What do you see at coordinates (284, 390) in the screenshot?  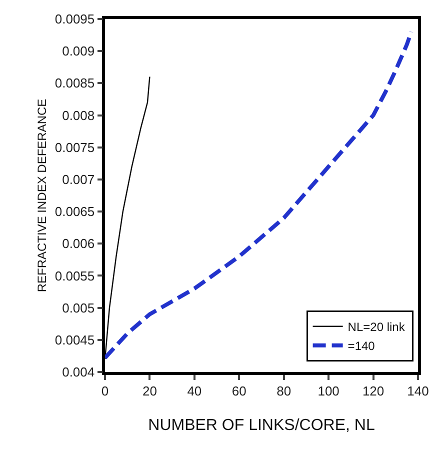 I see `x-tick-label: 80` at bounding box center [284, 390].